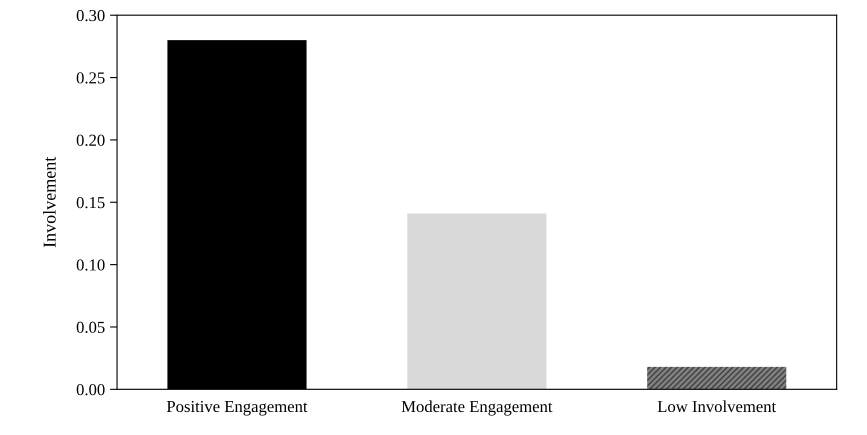  What do you see at coordinates (477, 408) in the screenshot?
I see `x-tick-label: Moderate Engagement` at bounding box center [477, 408].